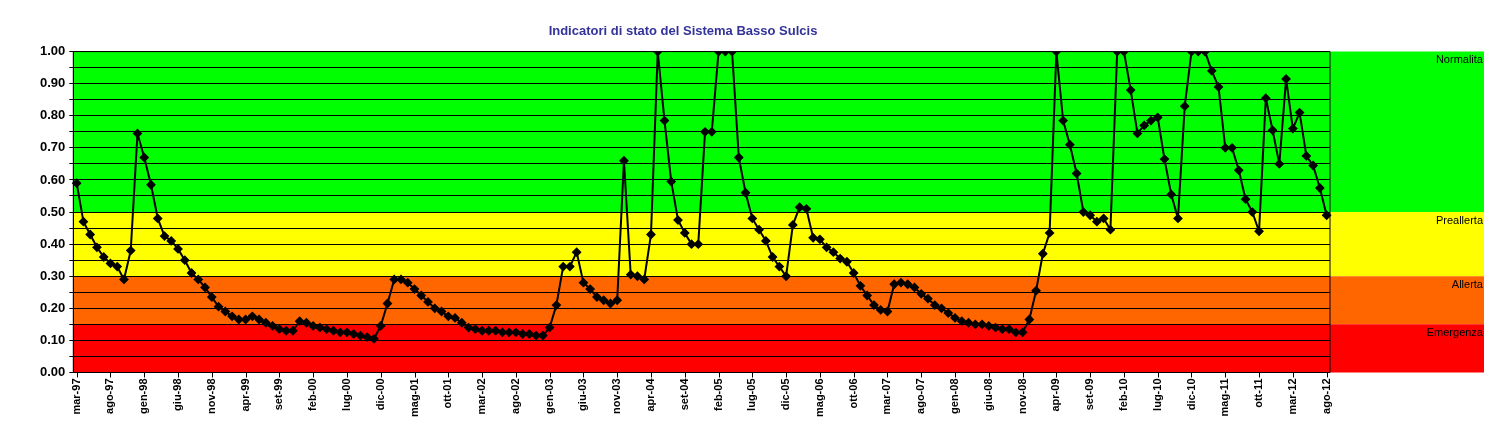 The height and width of the screenshot is (445, 1486). Describe the element at coordinates (548, 396) in the screenshot. I see `x-tick-label: gen-03` at that location.